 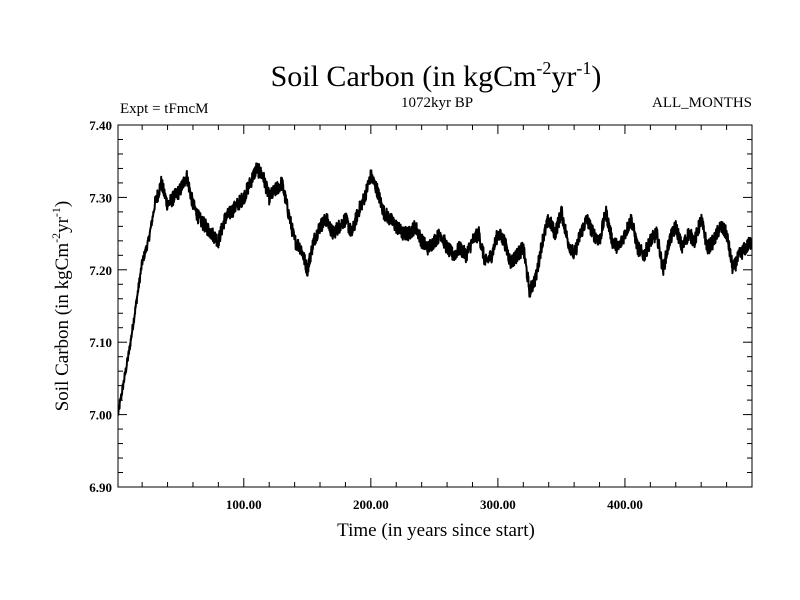 What do you see at coordinates (437, 103) in the screenshot?
I see `period-label: 1072kyr BP` at bounding box center [437, 103].